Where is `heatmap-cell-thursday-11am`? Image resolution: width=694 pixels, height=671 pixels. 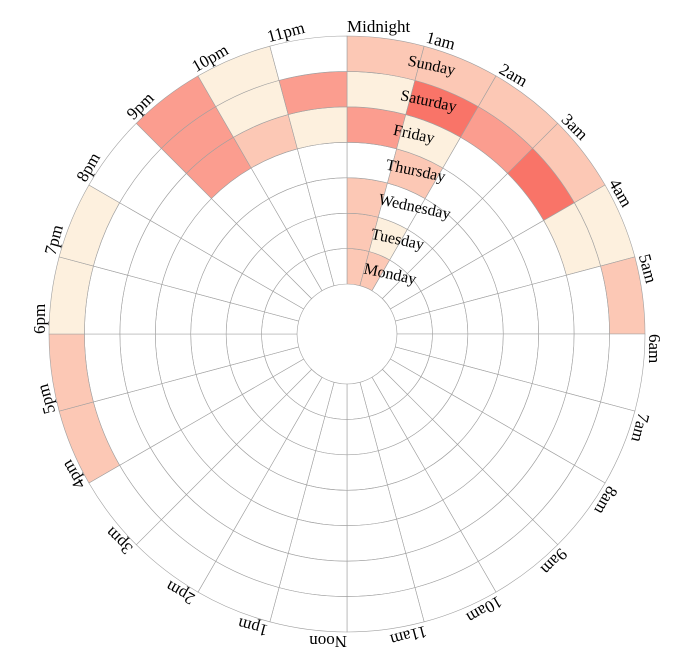 heatmap-cell-thursday-11am is located at coordinates (371, 505).